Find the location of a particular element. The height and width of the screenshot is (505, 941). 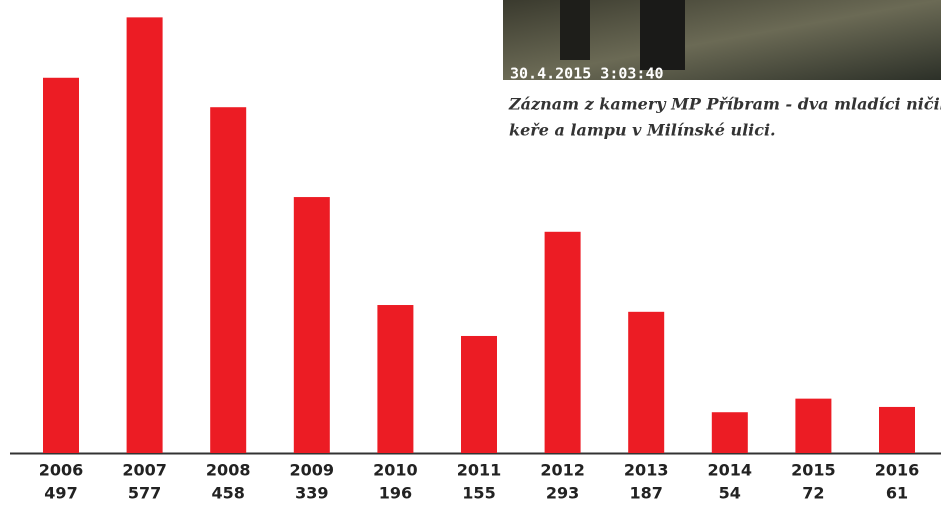

value-label: 72 is located at coordinates (813, 493).